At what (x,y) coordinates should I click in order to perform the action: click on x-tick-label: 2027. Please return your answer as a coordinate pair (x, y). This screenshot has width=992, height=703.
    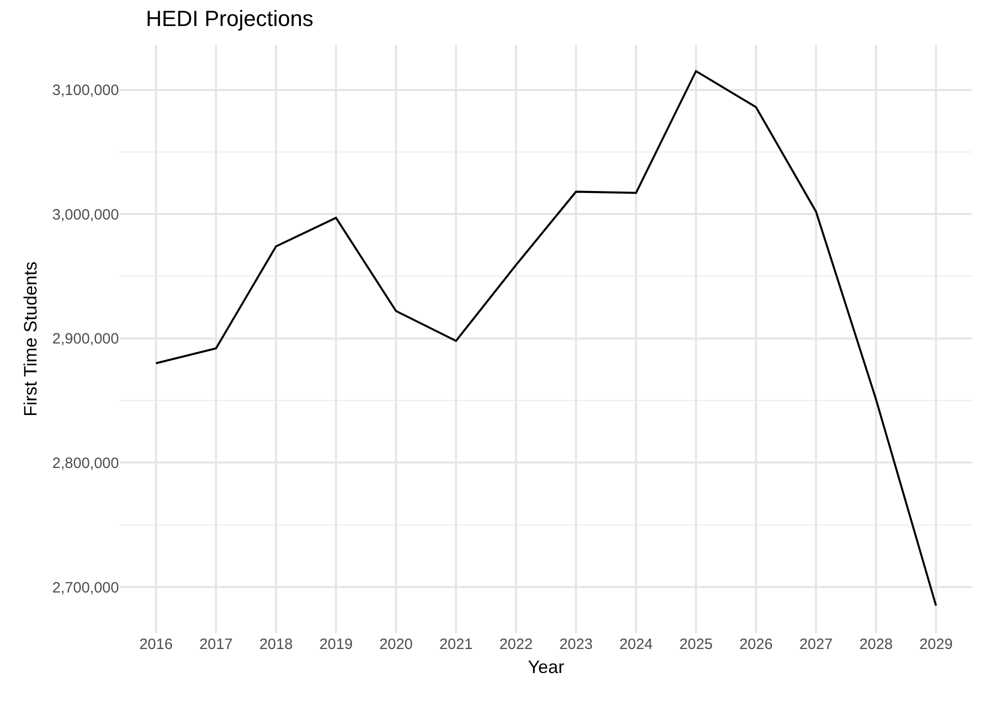
    Looking at the image, I should click on (816, 644).